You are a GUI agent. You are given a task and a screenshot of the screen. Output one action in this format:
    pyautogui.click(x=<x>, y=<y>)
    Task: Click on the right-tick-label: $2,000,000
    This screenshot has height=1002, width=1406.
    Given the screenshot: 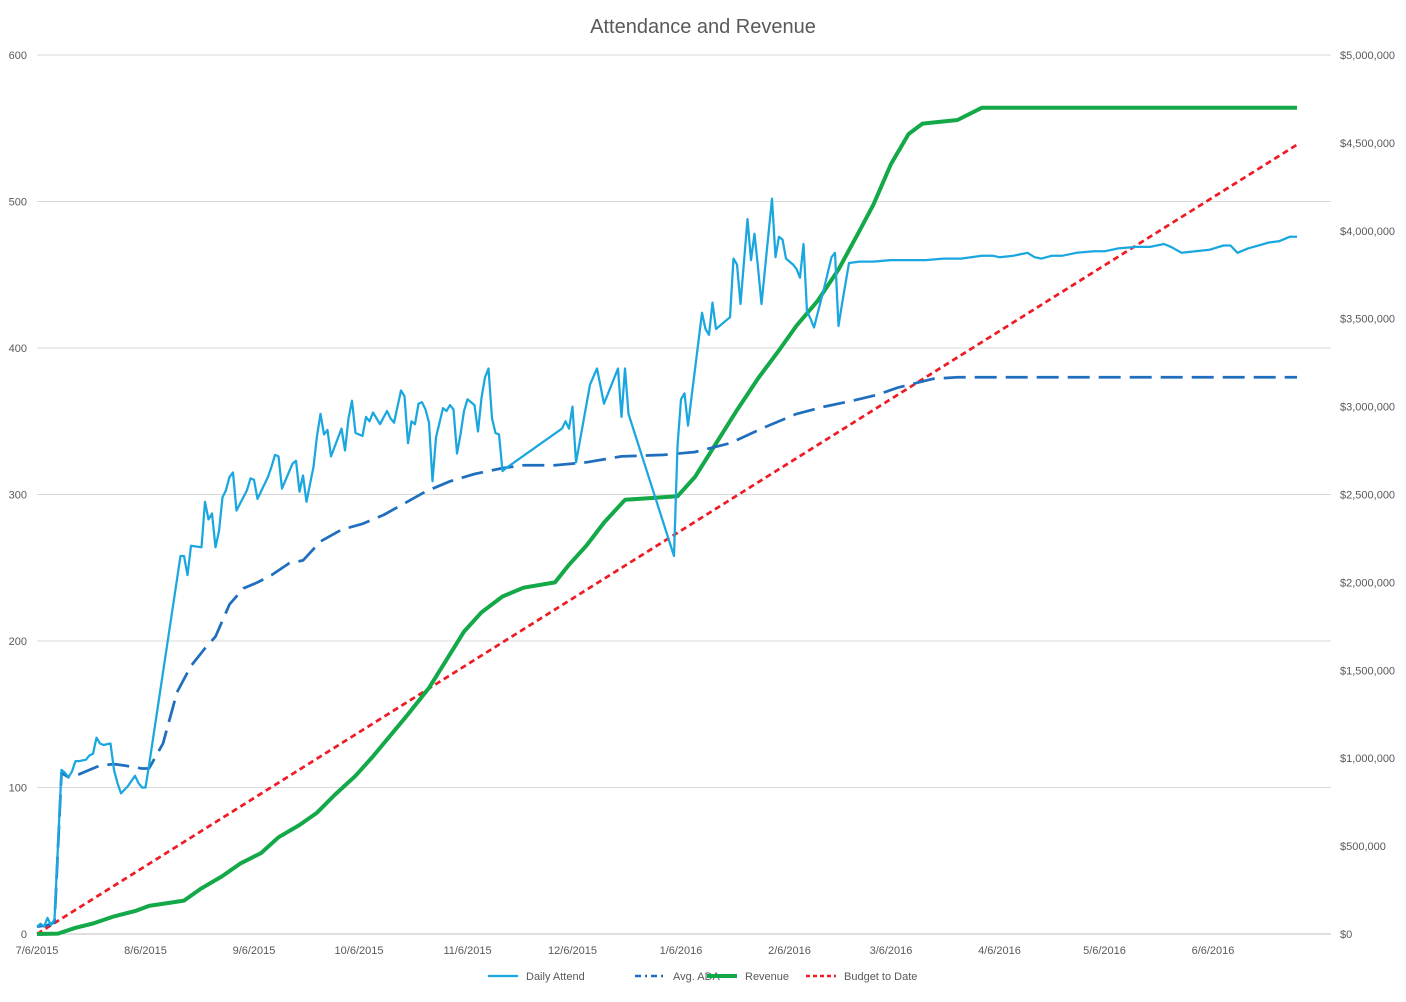 What is the action you would take?
    pyautogui.click(x=1367, y=583)
    